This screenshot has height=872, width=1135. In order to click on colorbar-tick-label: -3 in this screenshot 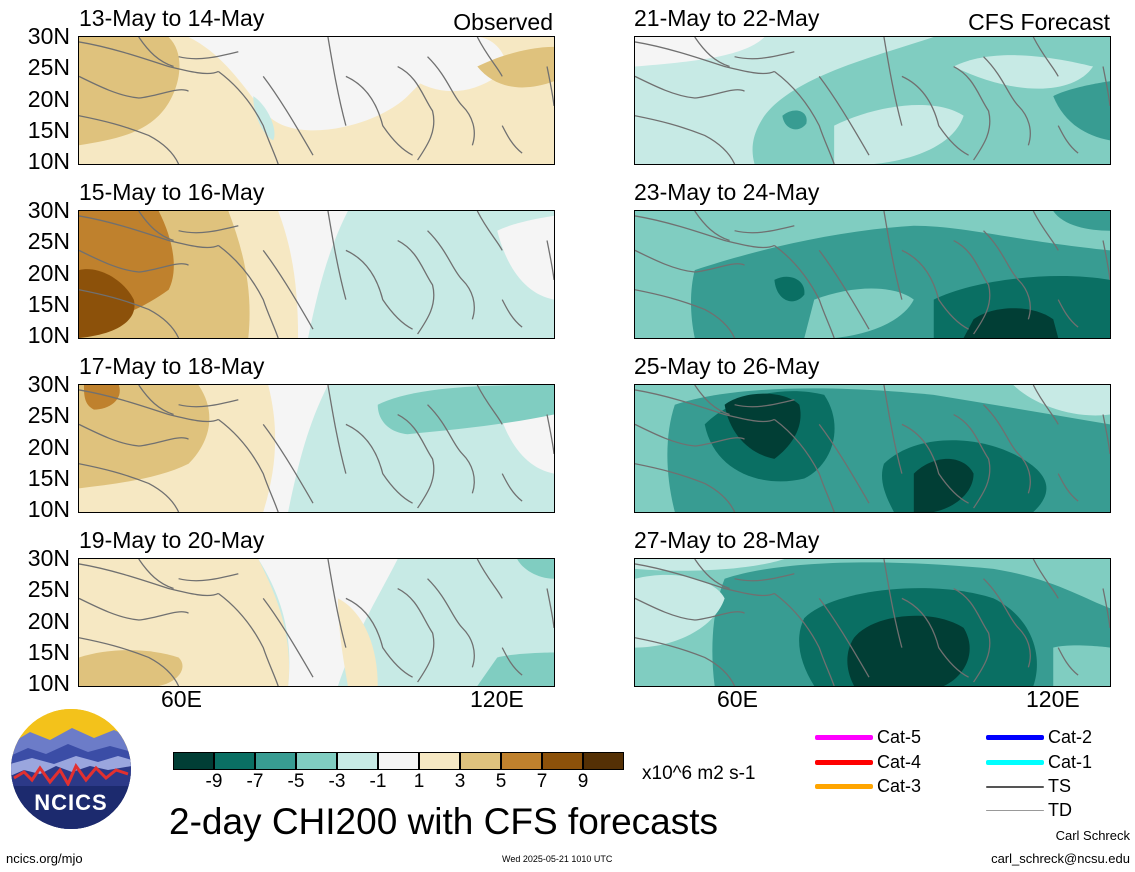, I will do `click(337, 781)`.